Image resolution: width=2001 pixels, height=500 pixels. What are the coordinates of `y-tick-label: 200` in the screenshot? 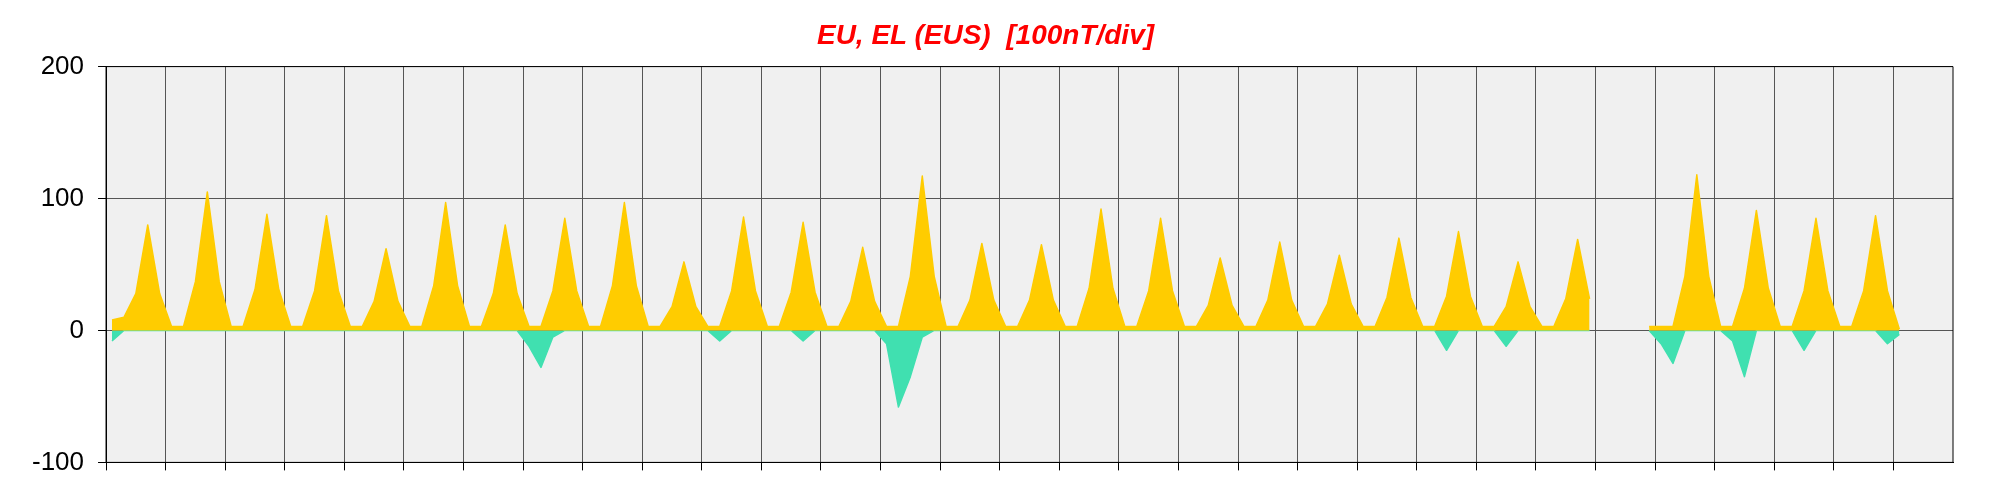 It's located at (62, 64).